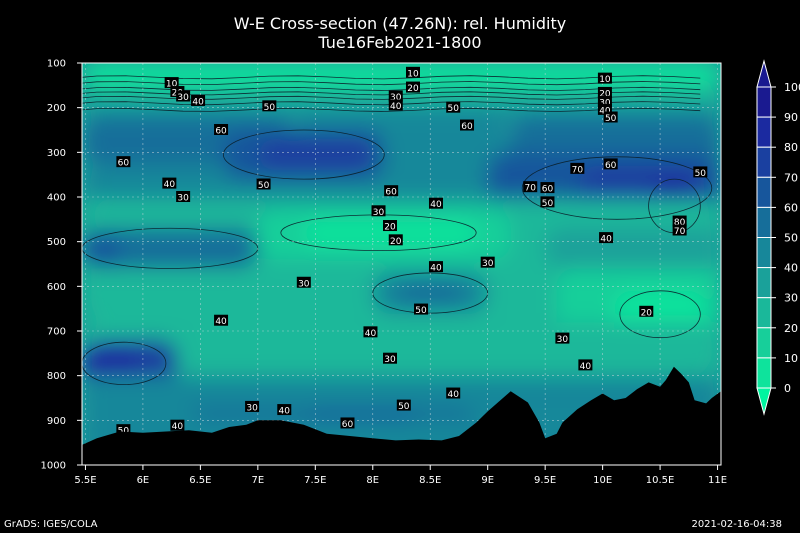 This screenshot has width=800, height=533. What do you see at coordinates (791, 268) in the screenshot?
I see `colorbar-label: 40` at bounding box center [791, 268].